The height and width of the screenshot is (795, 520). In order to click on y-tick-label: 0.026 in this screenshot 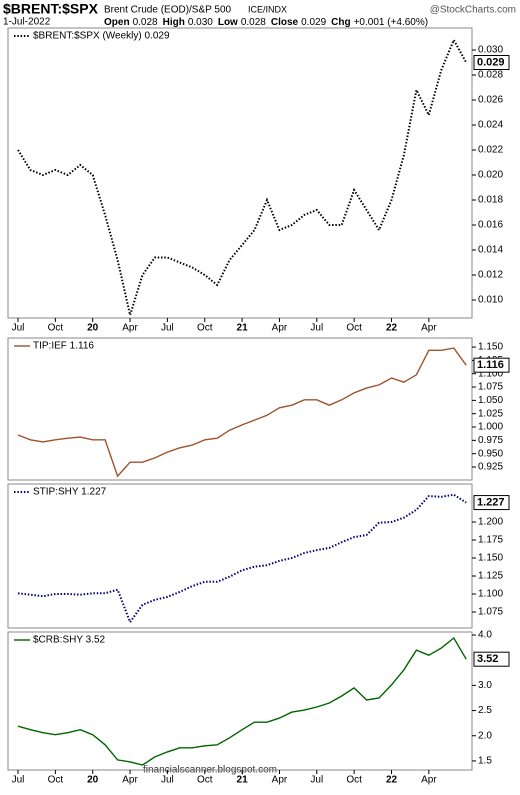, I will do `click(490, 100)`.